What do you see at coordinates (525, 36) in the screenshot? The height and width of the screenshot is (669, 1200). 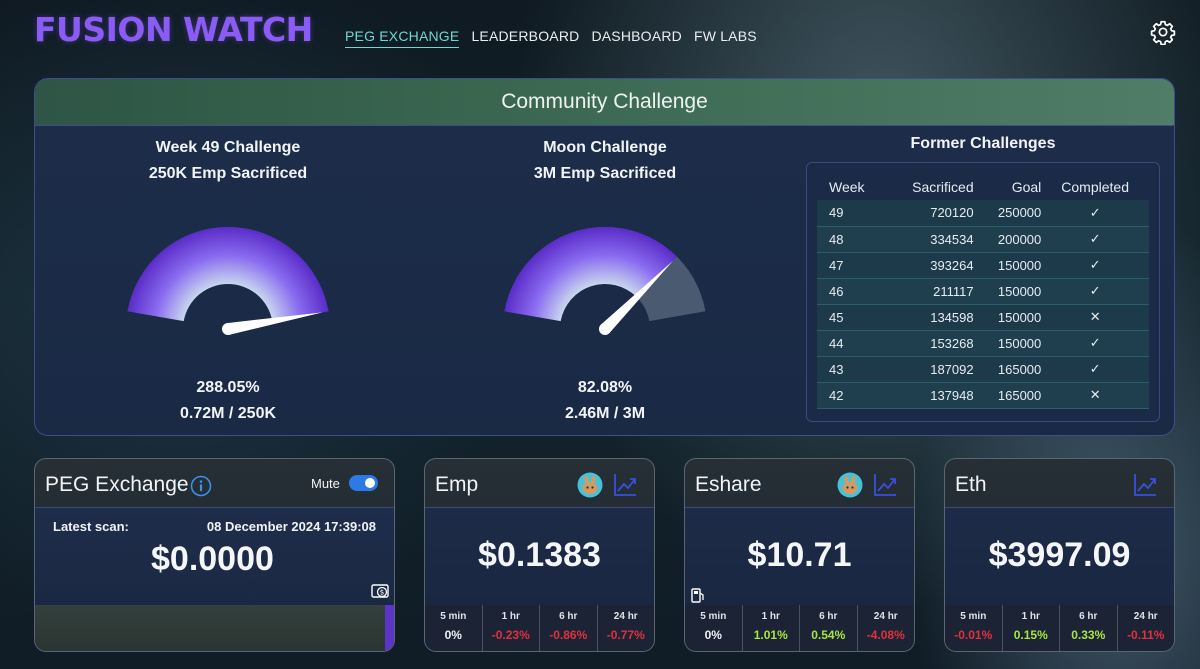 I see `nav-leaderboard: LEADERBOARD` at bounding box center [525, 36].